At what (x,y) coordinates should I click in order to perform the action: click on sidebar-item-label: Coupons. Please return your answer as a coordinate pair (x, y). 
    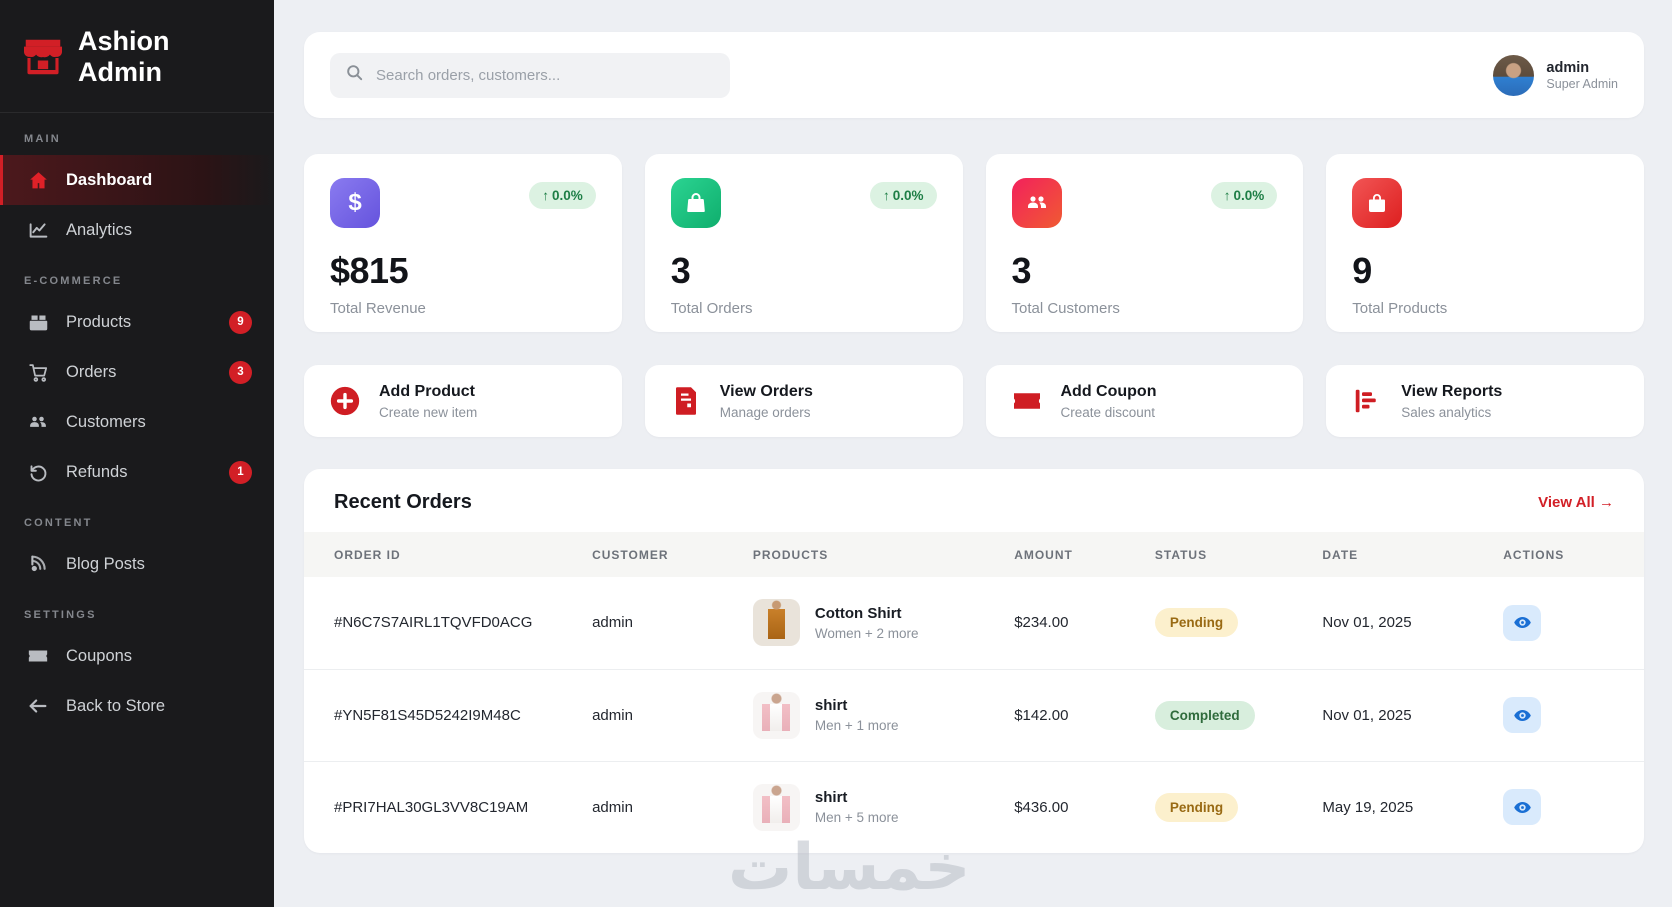
    Looking at the image, I should click on (99, 655).